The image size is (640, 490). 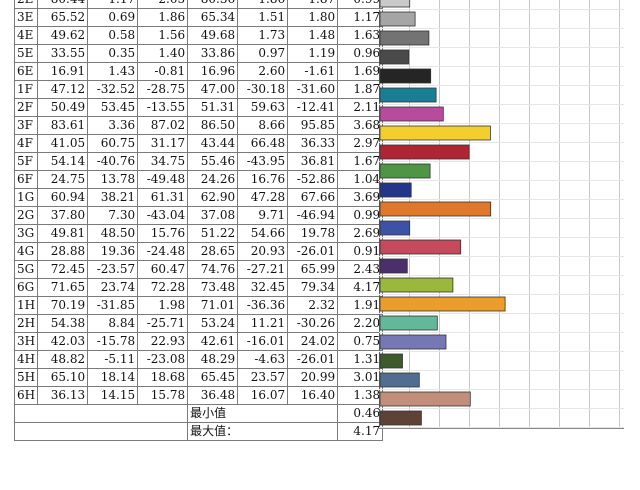 What do you see at coordinates (63, 305) in the screenshot?
I see `cell-l1: 70.19` at bounding box center [63, 305].